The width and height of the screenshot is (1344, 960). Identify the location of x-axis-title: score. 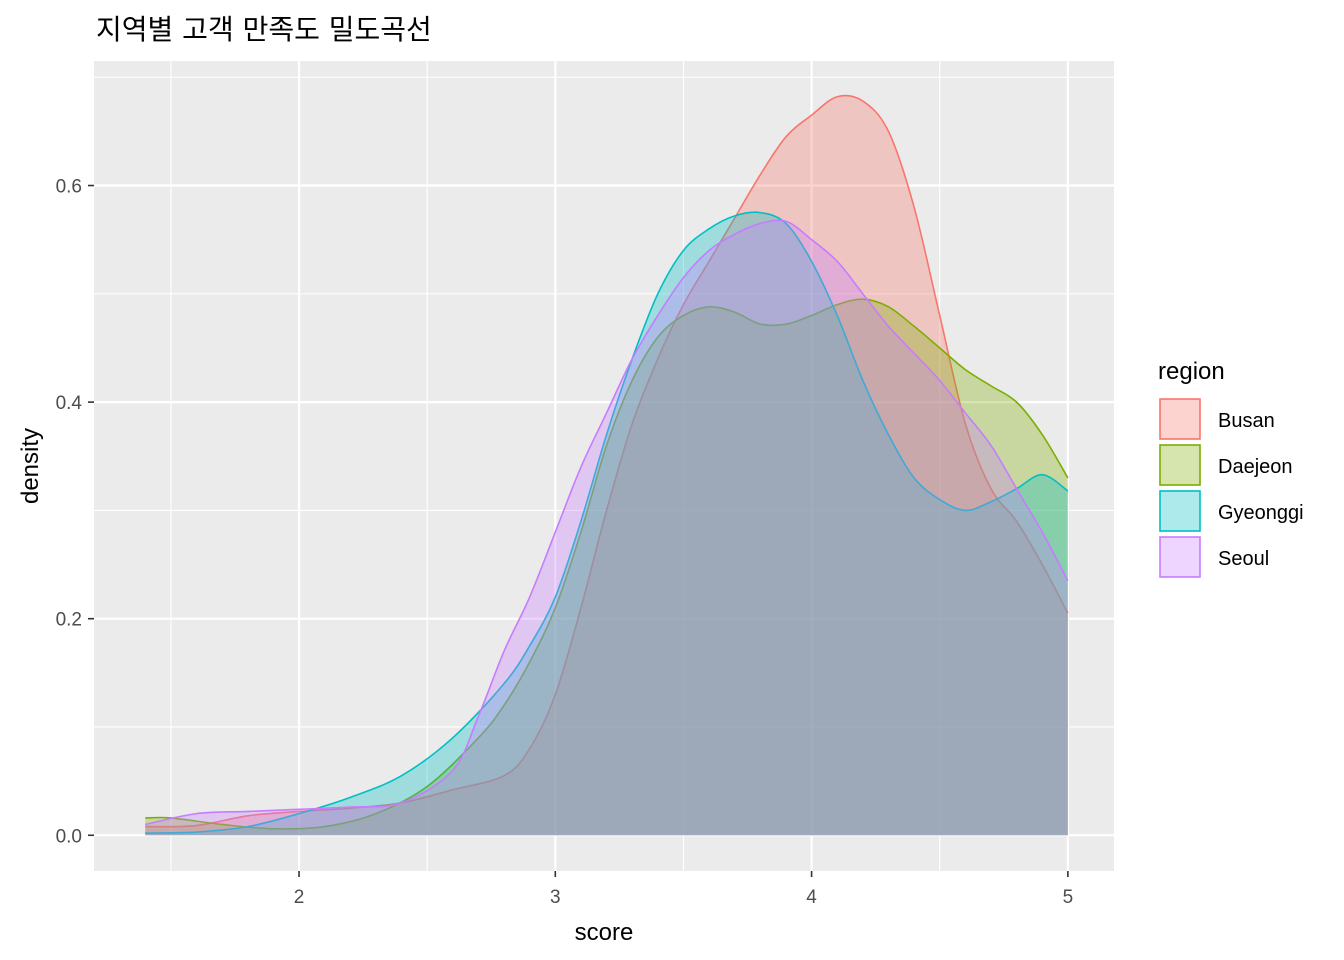
(604, 932).